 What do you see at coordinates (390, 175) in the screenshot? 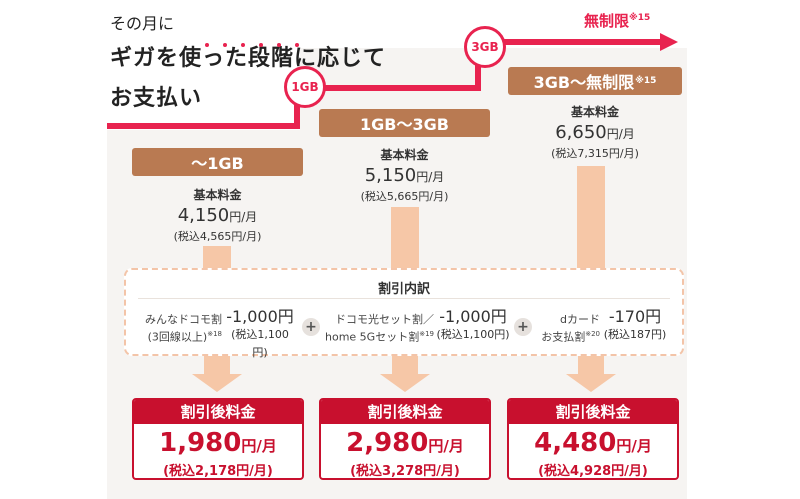
I see `base-fee-amount: 5,150` at bounding box center [390, 175].